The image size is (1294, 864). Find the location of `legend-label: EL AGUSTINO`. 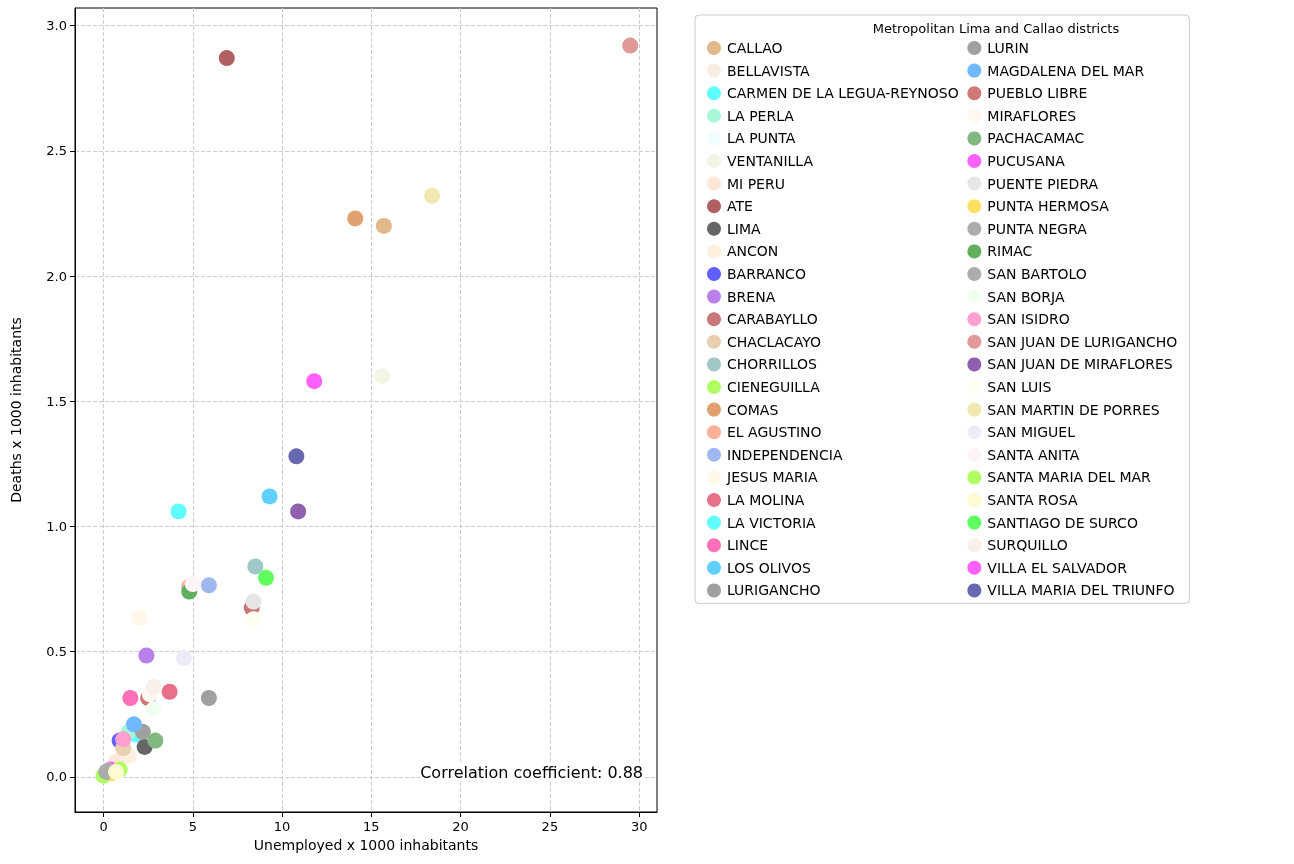

legend-label: EL AGUSTINO is located at coordinates (774, 432).